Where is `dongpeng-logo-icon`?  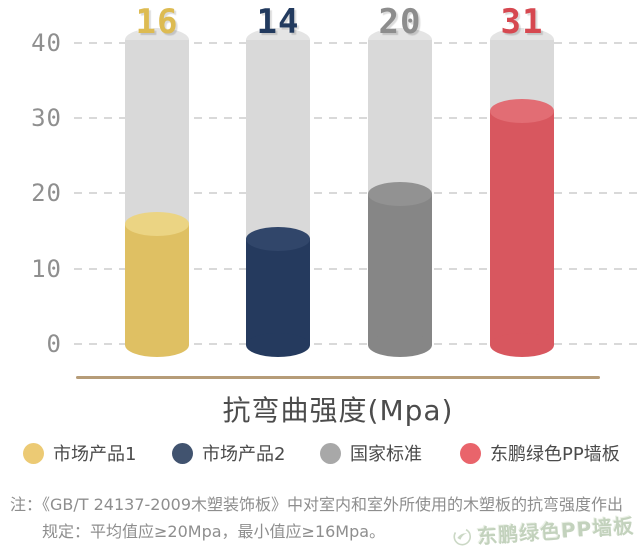
dongpeng-logo-icon is located at coordinates (462, 536).